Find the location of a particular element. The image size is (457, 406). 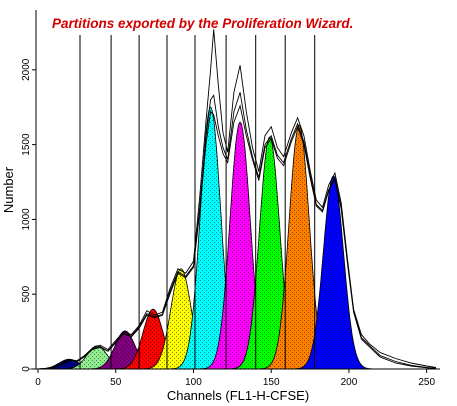

y-tick-label: 1500 is located at coordinates (26, 144).